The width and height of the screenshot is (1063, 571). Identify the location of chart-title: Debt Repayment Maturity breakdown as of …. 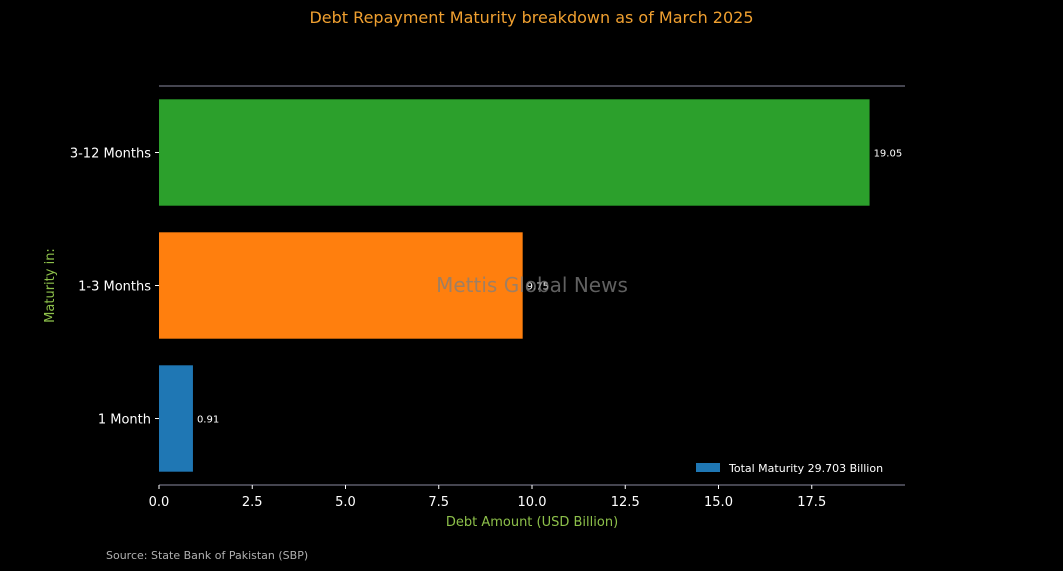
(531, 17).